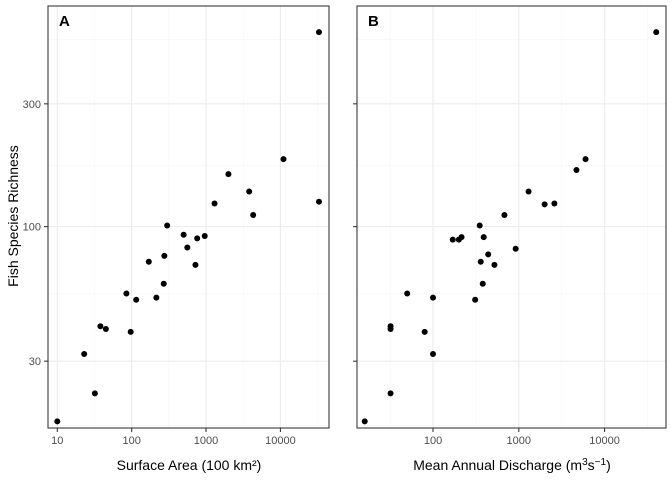 Image resolution: width=672 pixels, height=480 pixels. I want to click on panel-tag: B, so click(373, 21).